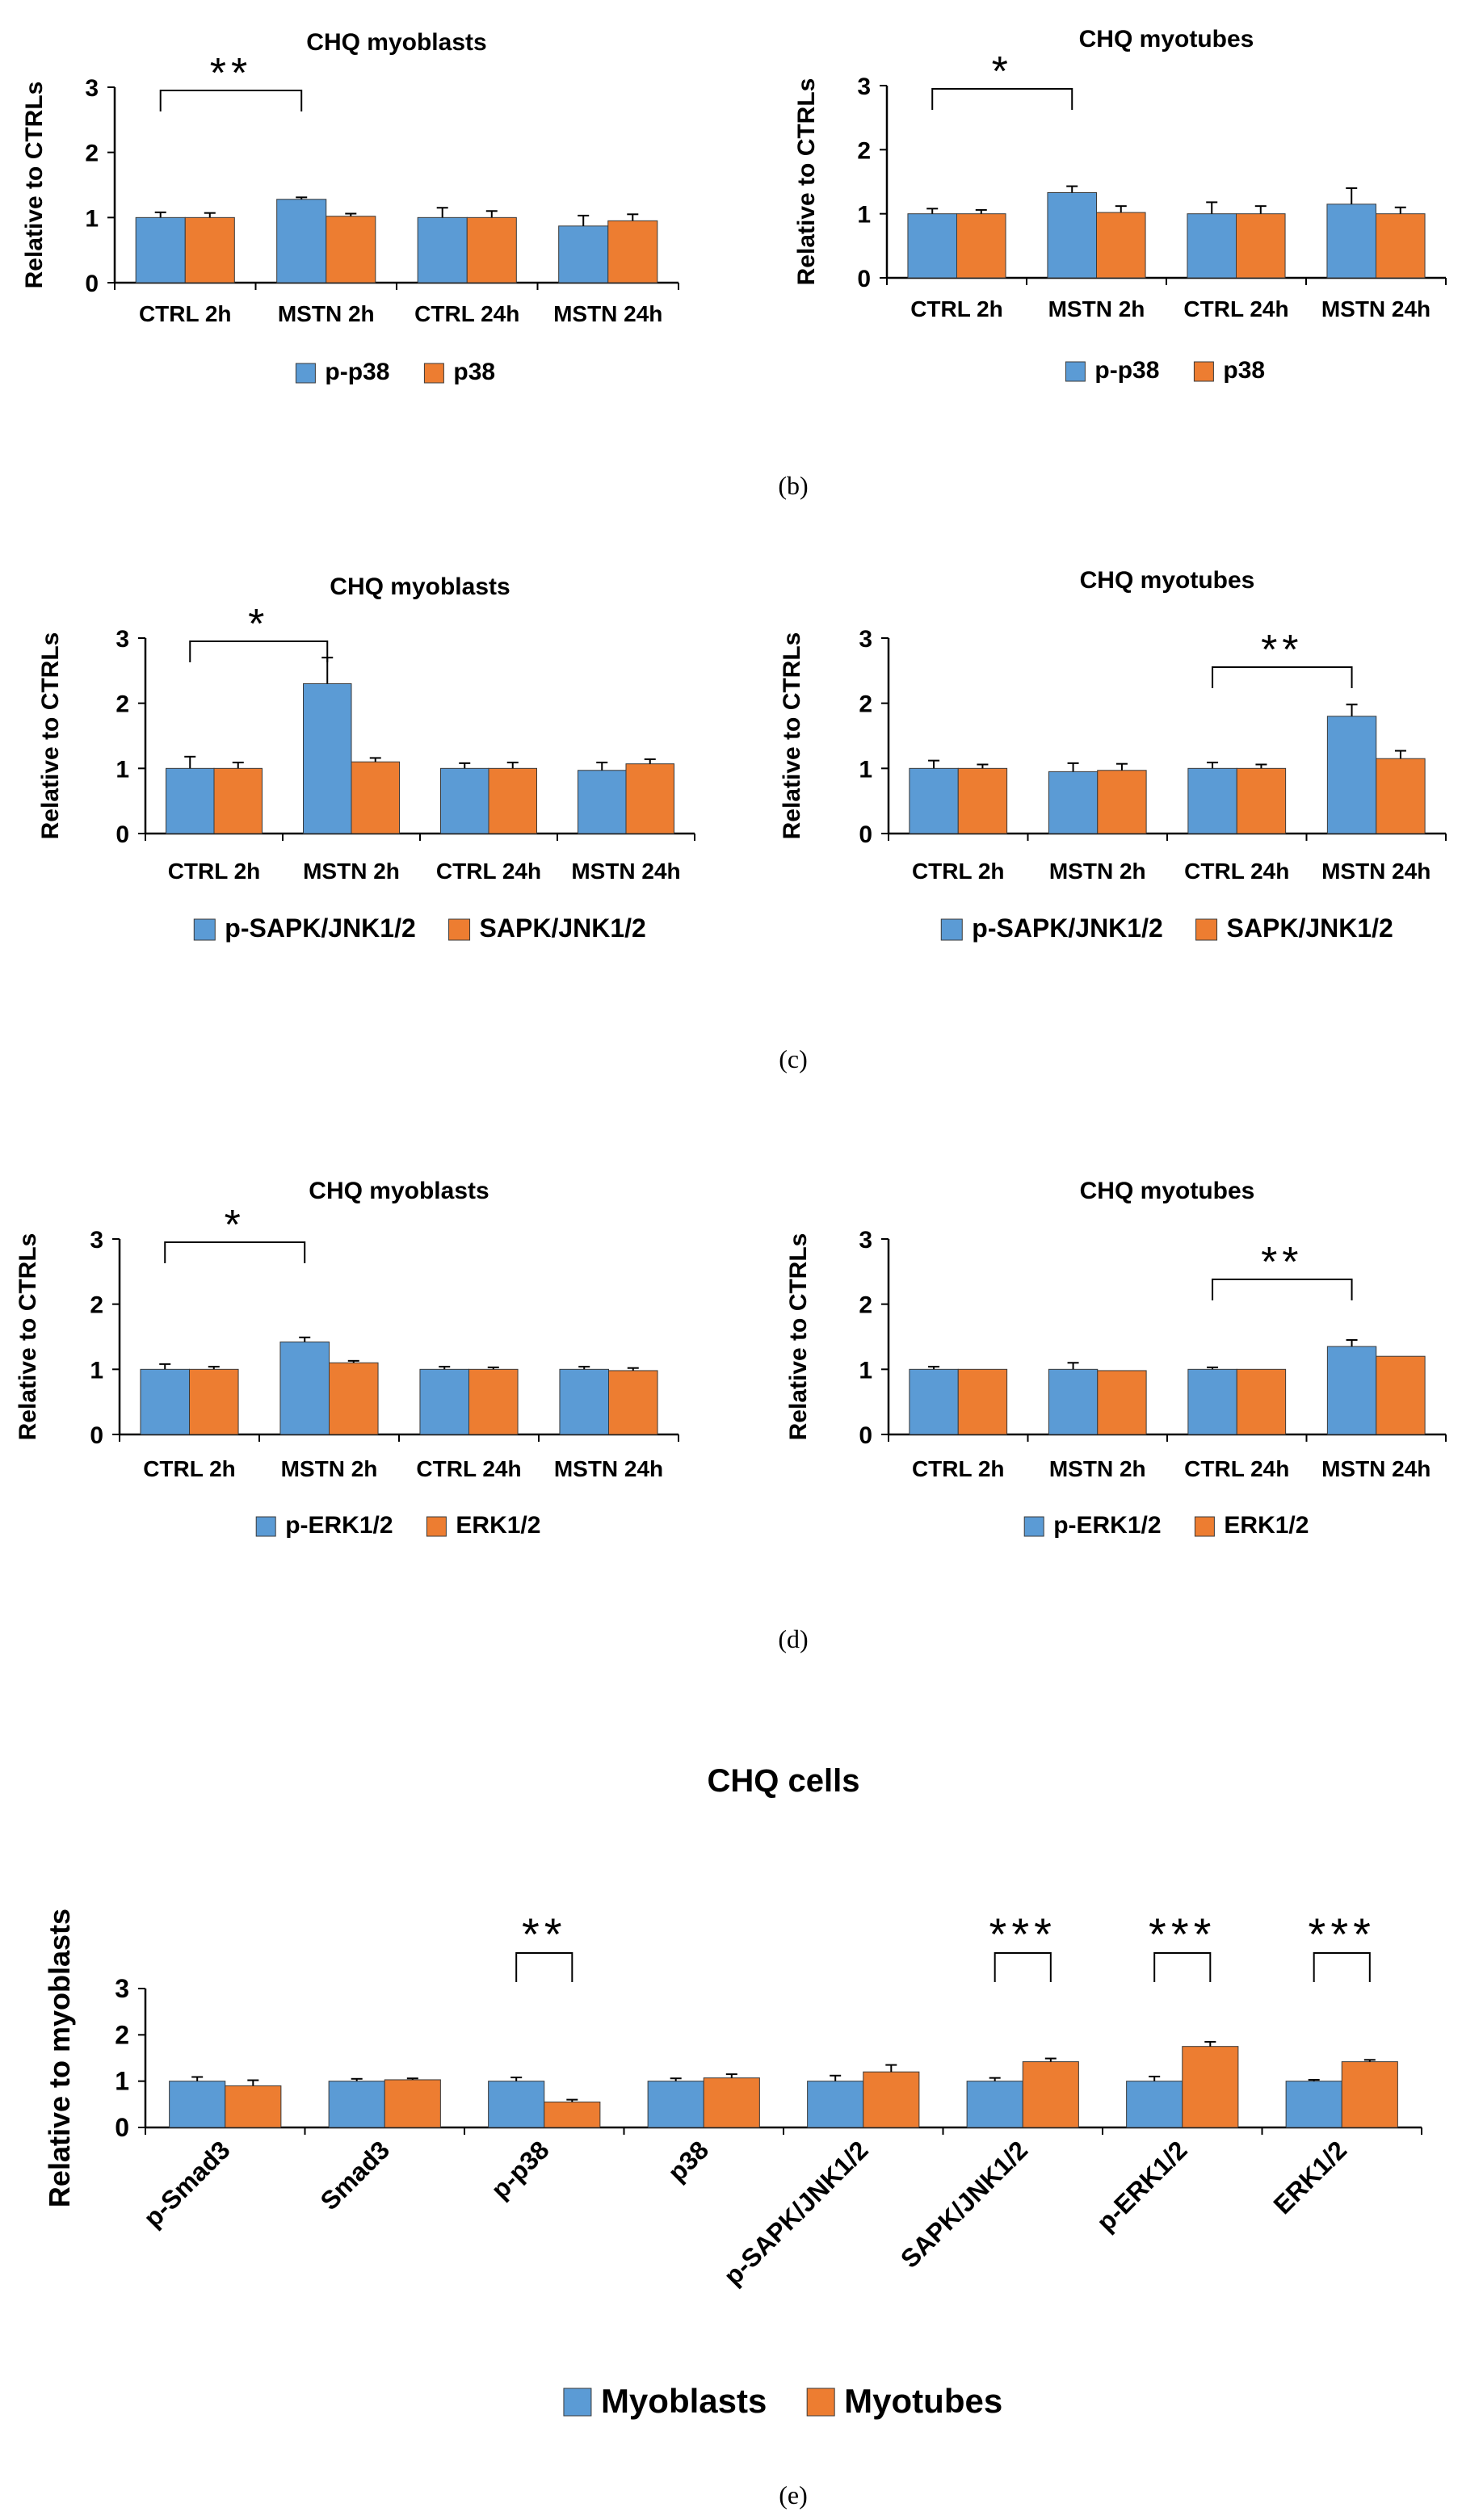 The image size is (1462, 2520). What do you see at coordinates (1203, 371) in the screenshot?
I see `legend-swatch-p38` at bounding box center [1203, 371].